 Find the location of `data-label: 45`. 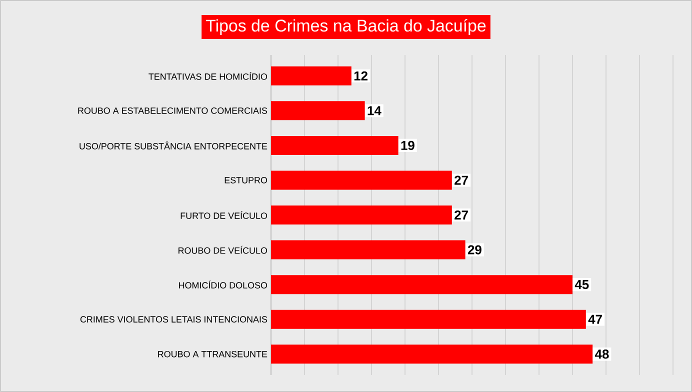

data-label: 45 is located at coordinates (581, 285).